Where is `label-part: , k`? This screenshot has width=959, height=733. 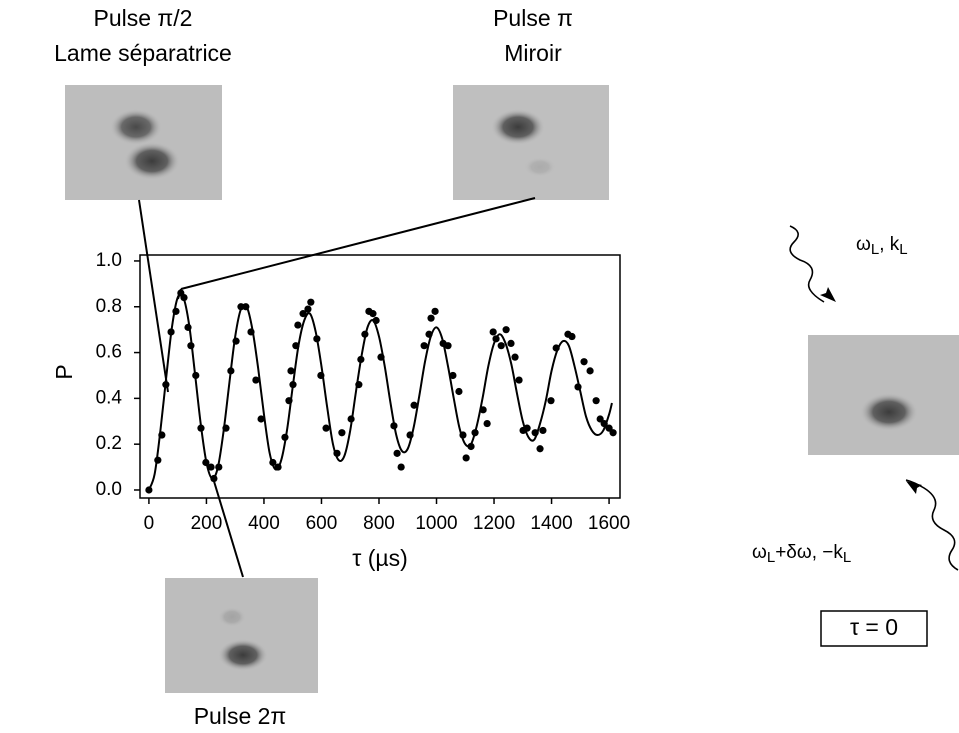 label-part: , k is located at coordinates (889, 244).